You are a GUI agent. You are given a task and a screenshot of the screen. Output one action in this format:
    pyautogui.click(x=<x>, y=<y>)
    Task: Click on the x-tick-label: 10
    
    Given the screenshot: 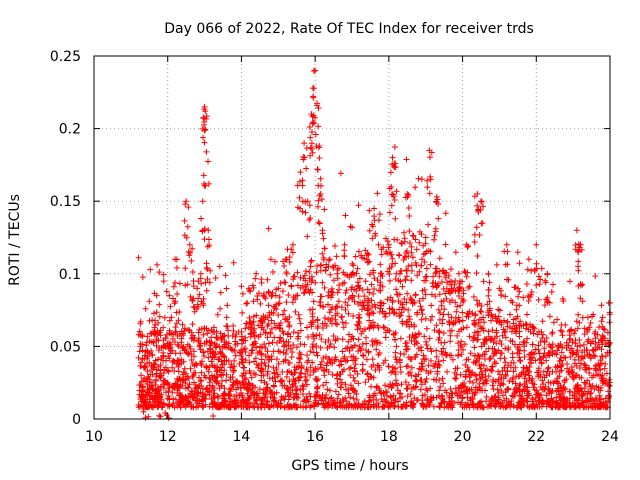 What is the action you would take?
    pyautogui.click(x=94, y=437)
    